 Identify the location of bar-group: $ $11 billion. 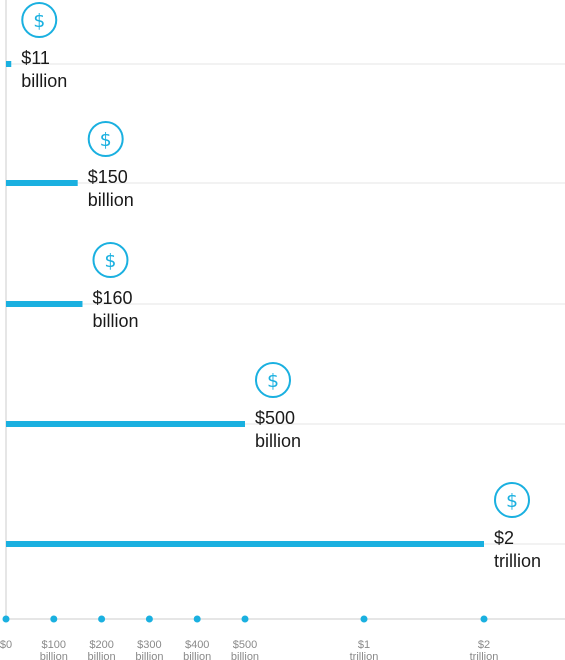
(36, 46).